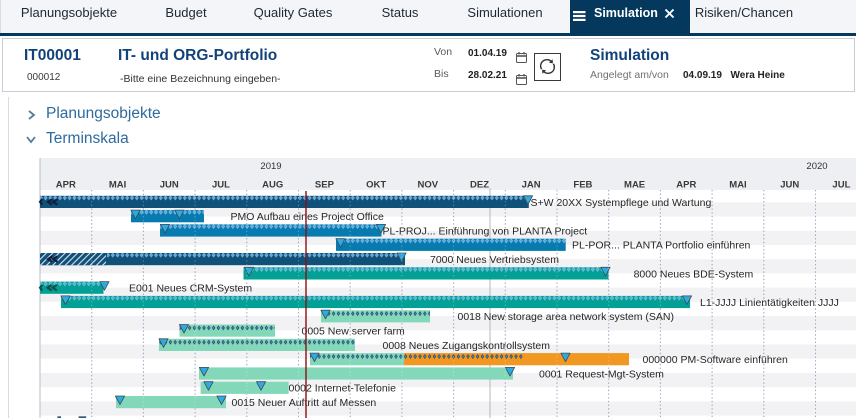 This screenshot has height=418, width=856. What do you see at coordinates (304, 403) in the screenshot?
I see `svg-text: 0015 Neuer Auftritt auf Messen` at bounding box center [304, 403].